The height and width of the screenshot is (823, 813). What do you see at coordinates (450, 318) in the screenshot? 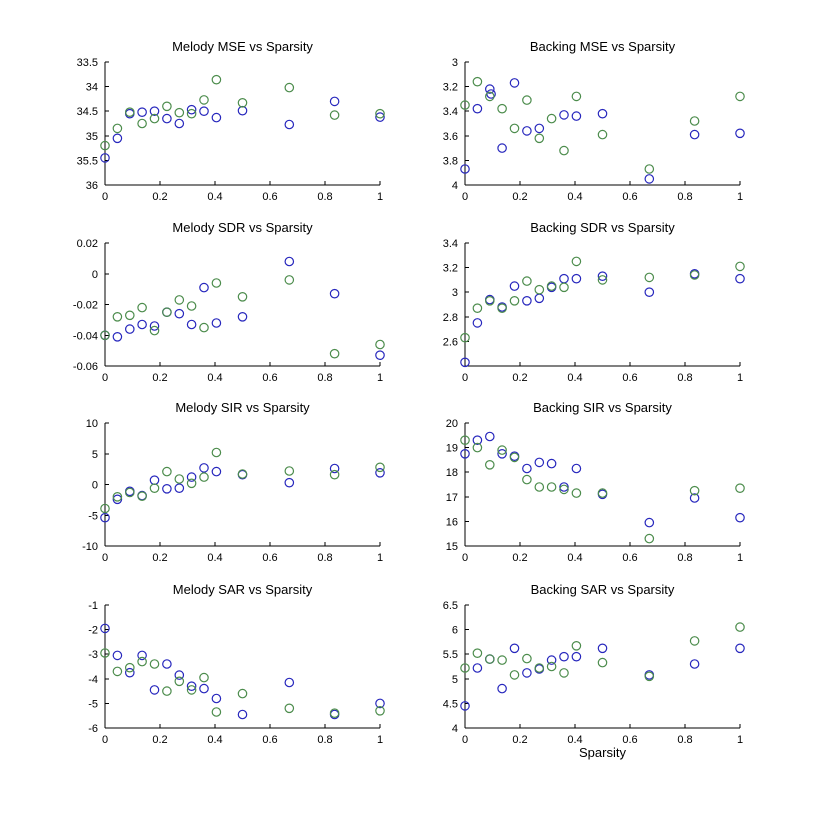
I see `y-tick-label: 2.8` at bounding box center [450, 318].